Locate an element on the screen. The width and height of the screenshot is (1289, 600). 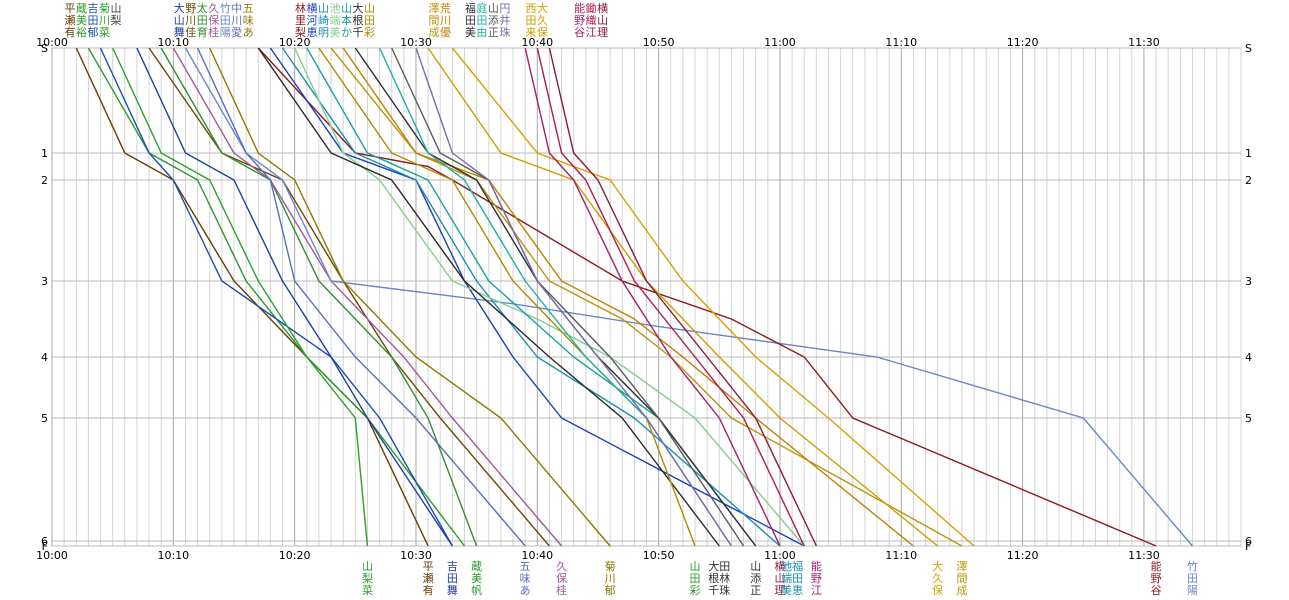
y-tick-label-left: 6 is located at coordinates (44, 541).